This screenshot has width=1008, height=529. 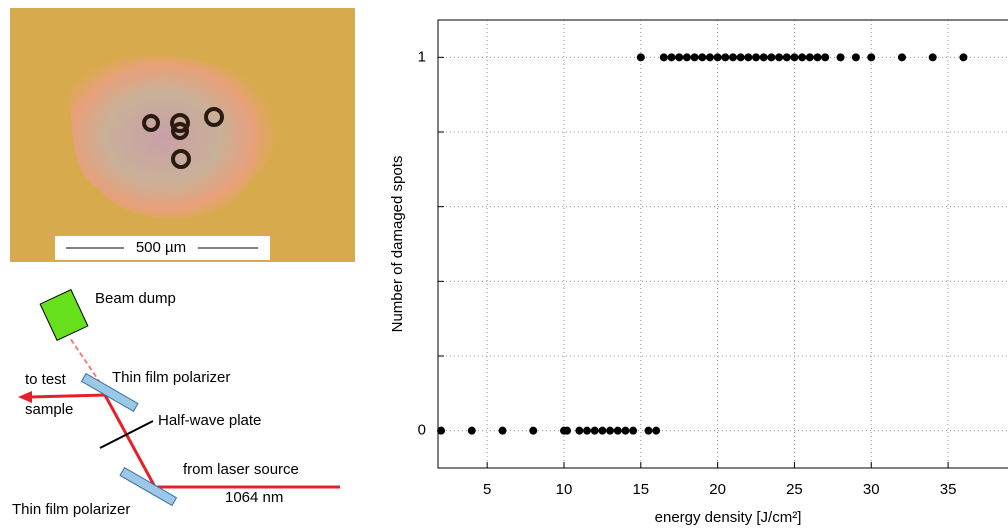 I want to click on x-tick-label: 5, so click(x=487, y=489).